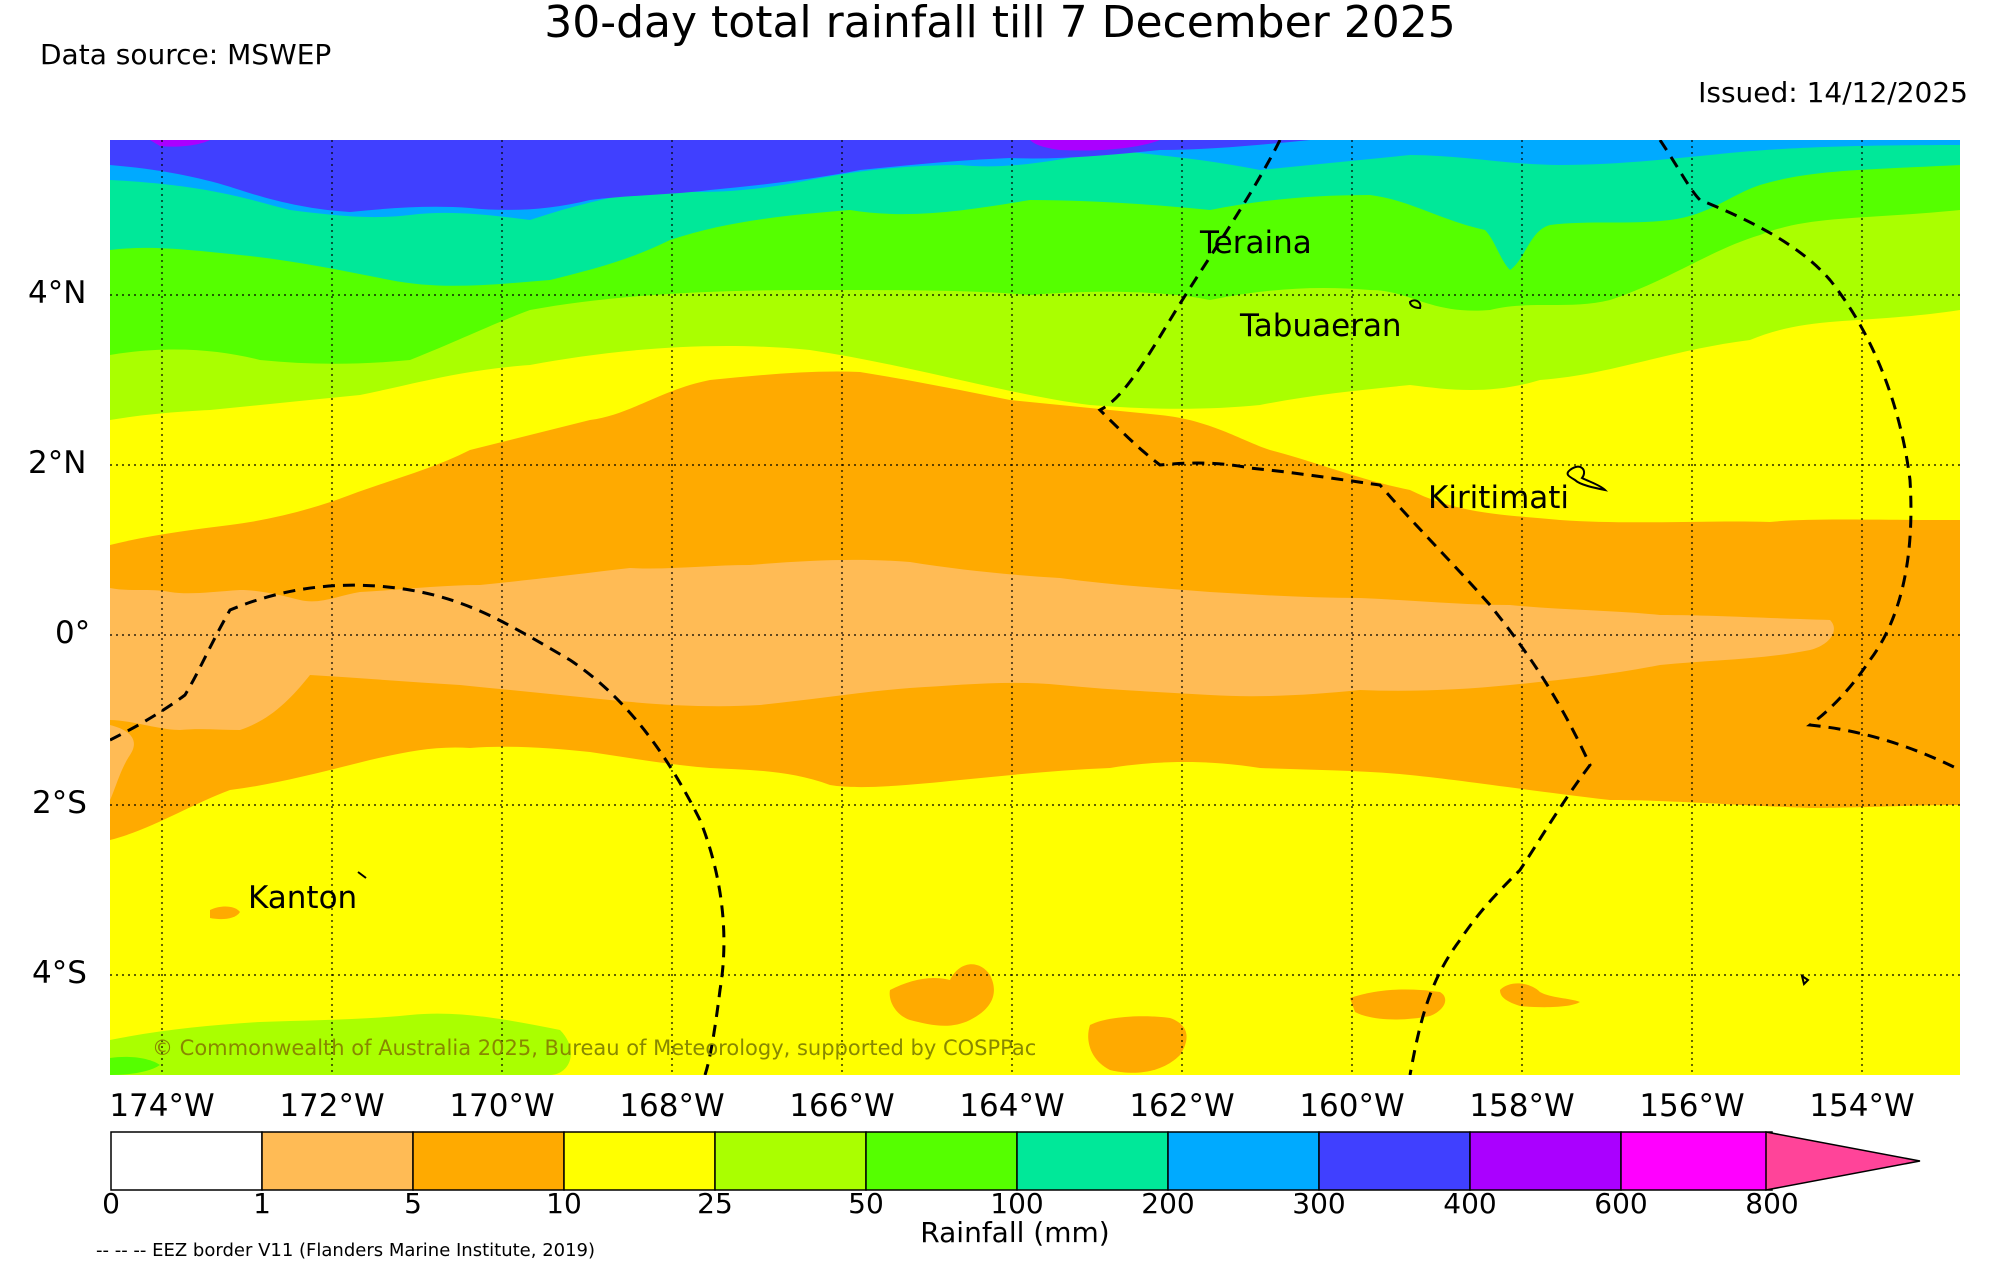 This screenshot has height=1265, width=2000. I want to click on colorbar-tick-0: 0, so click(111, 1203).